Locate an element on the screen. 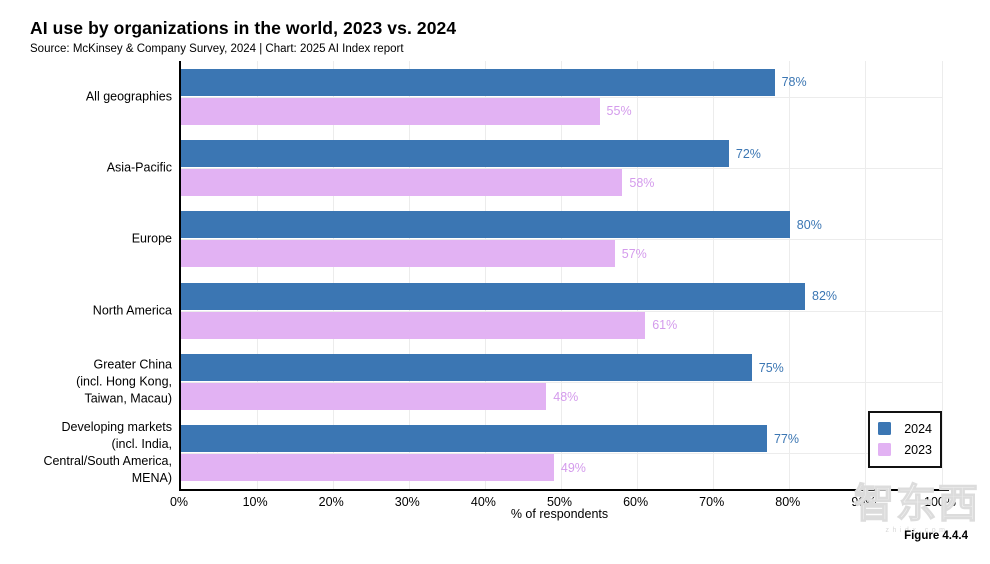  watermark: 智东西 zhidx.com is located at coordinates (916, 508).